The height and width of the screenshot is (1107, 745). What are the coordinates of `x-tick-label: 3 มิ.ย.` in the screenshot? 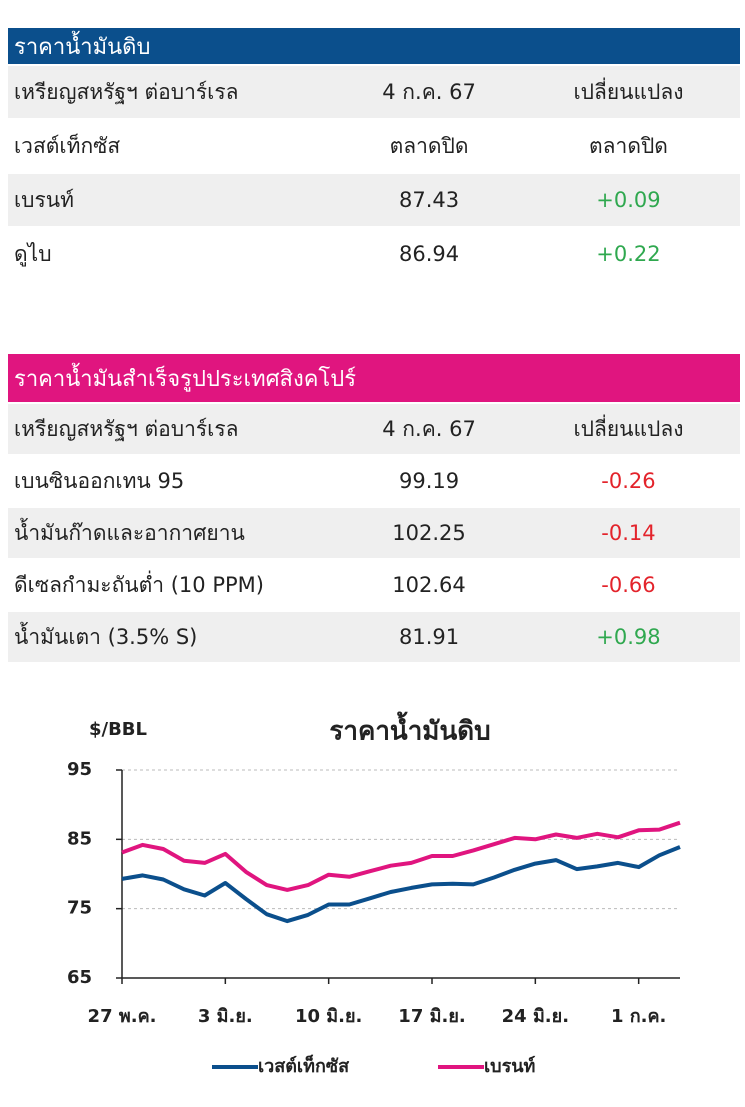 It's located at (225, 1016).